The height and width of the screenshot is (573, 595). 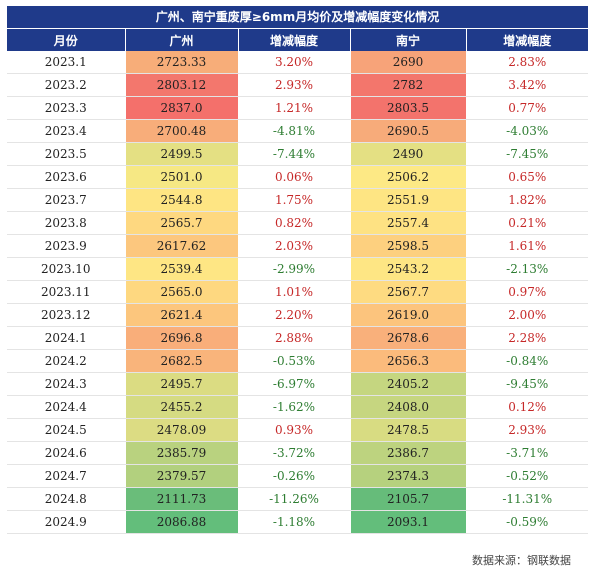 I want to click on guangzhou-price-cell: 2111.73, so click(x=181, y=499).